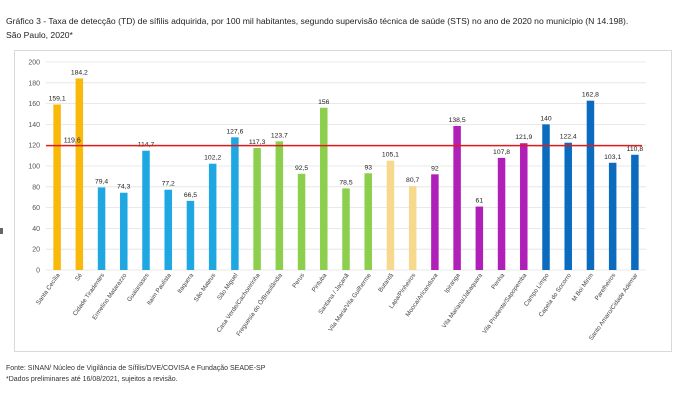 This screenshot has height=408, width=676. What do you see at coordinates (298, 280) in the screenshot?
I see `x-tick-label: Perus` at bounding box center [298, 280].